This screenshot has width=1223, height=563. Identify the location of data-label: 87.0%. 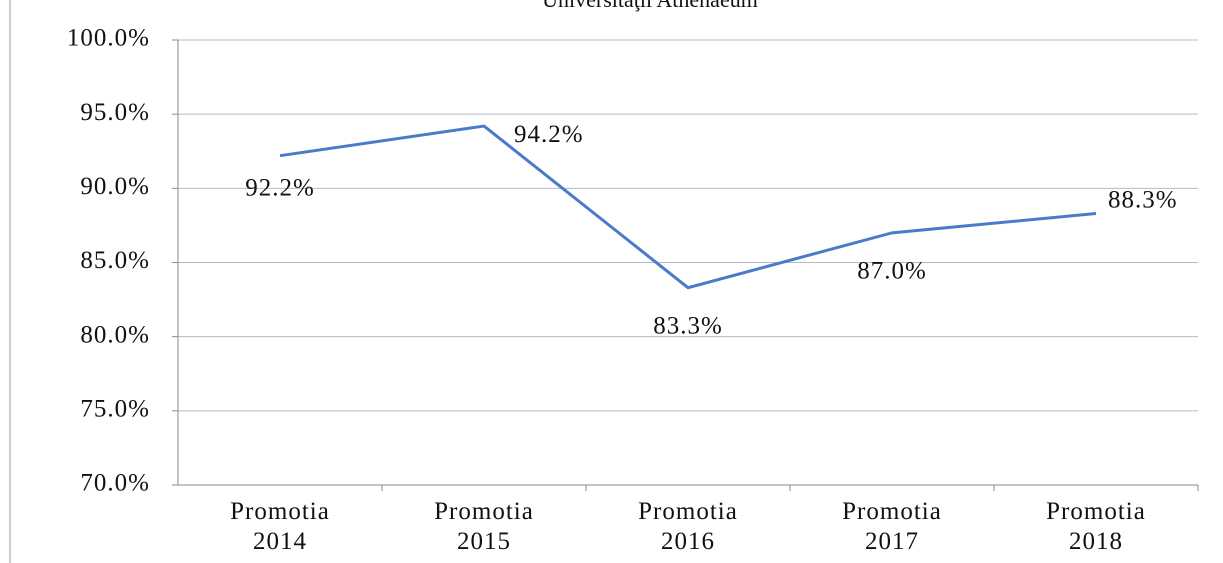
(892, 271).